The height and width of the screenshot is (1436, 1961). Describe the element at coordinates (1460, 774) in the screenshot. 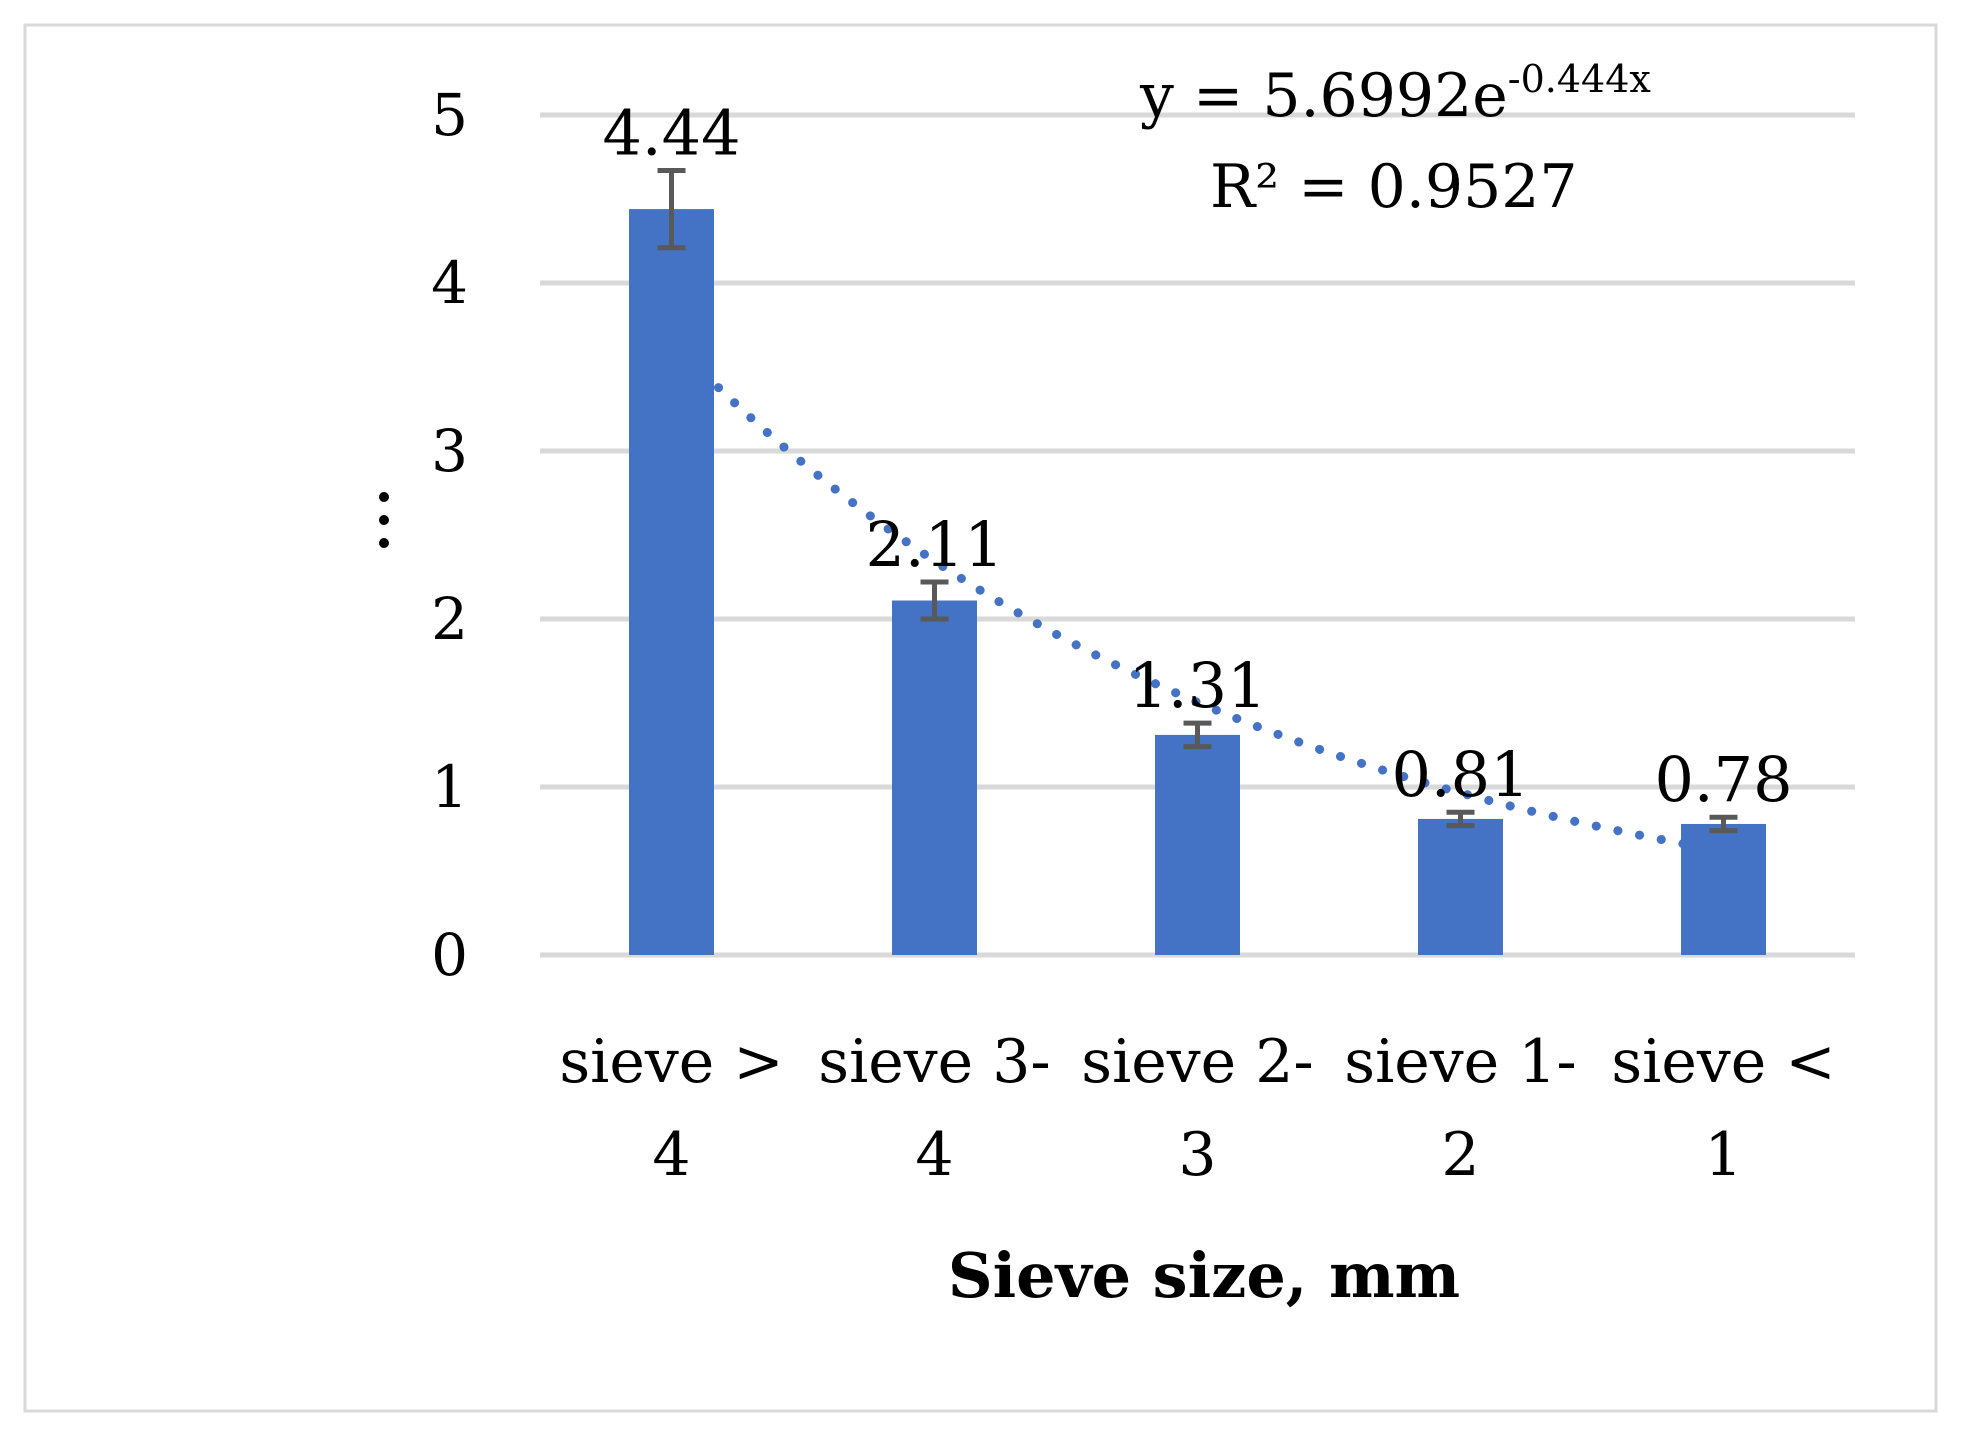

I see `data-label-4: 0.81` at that location.